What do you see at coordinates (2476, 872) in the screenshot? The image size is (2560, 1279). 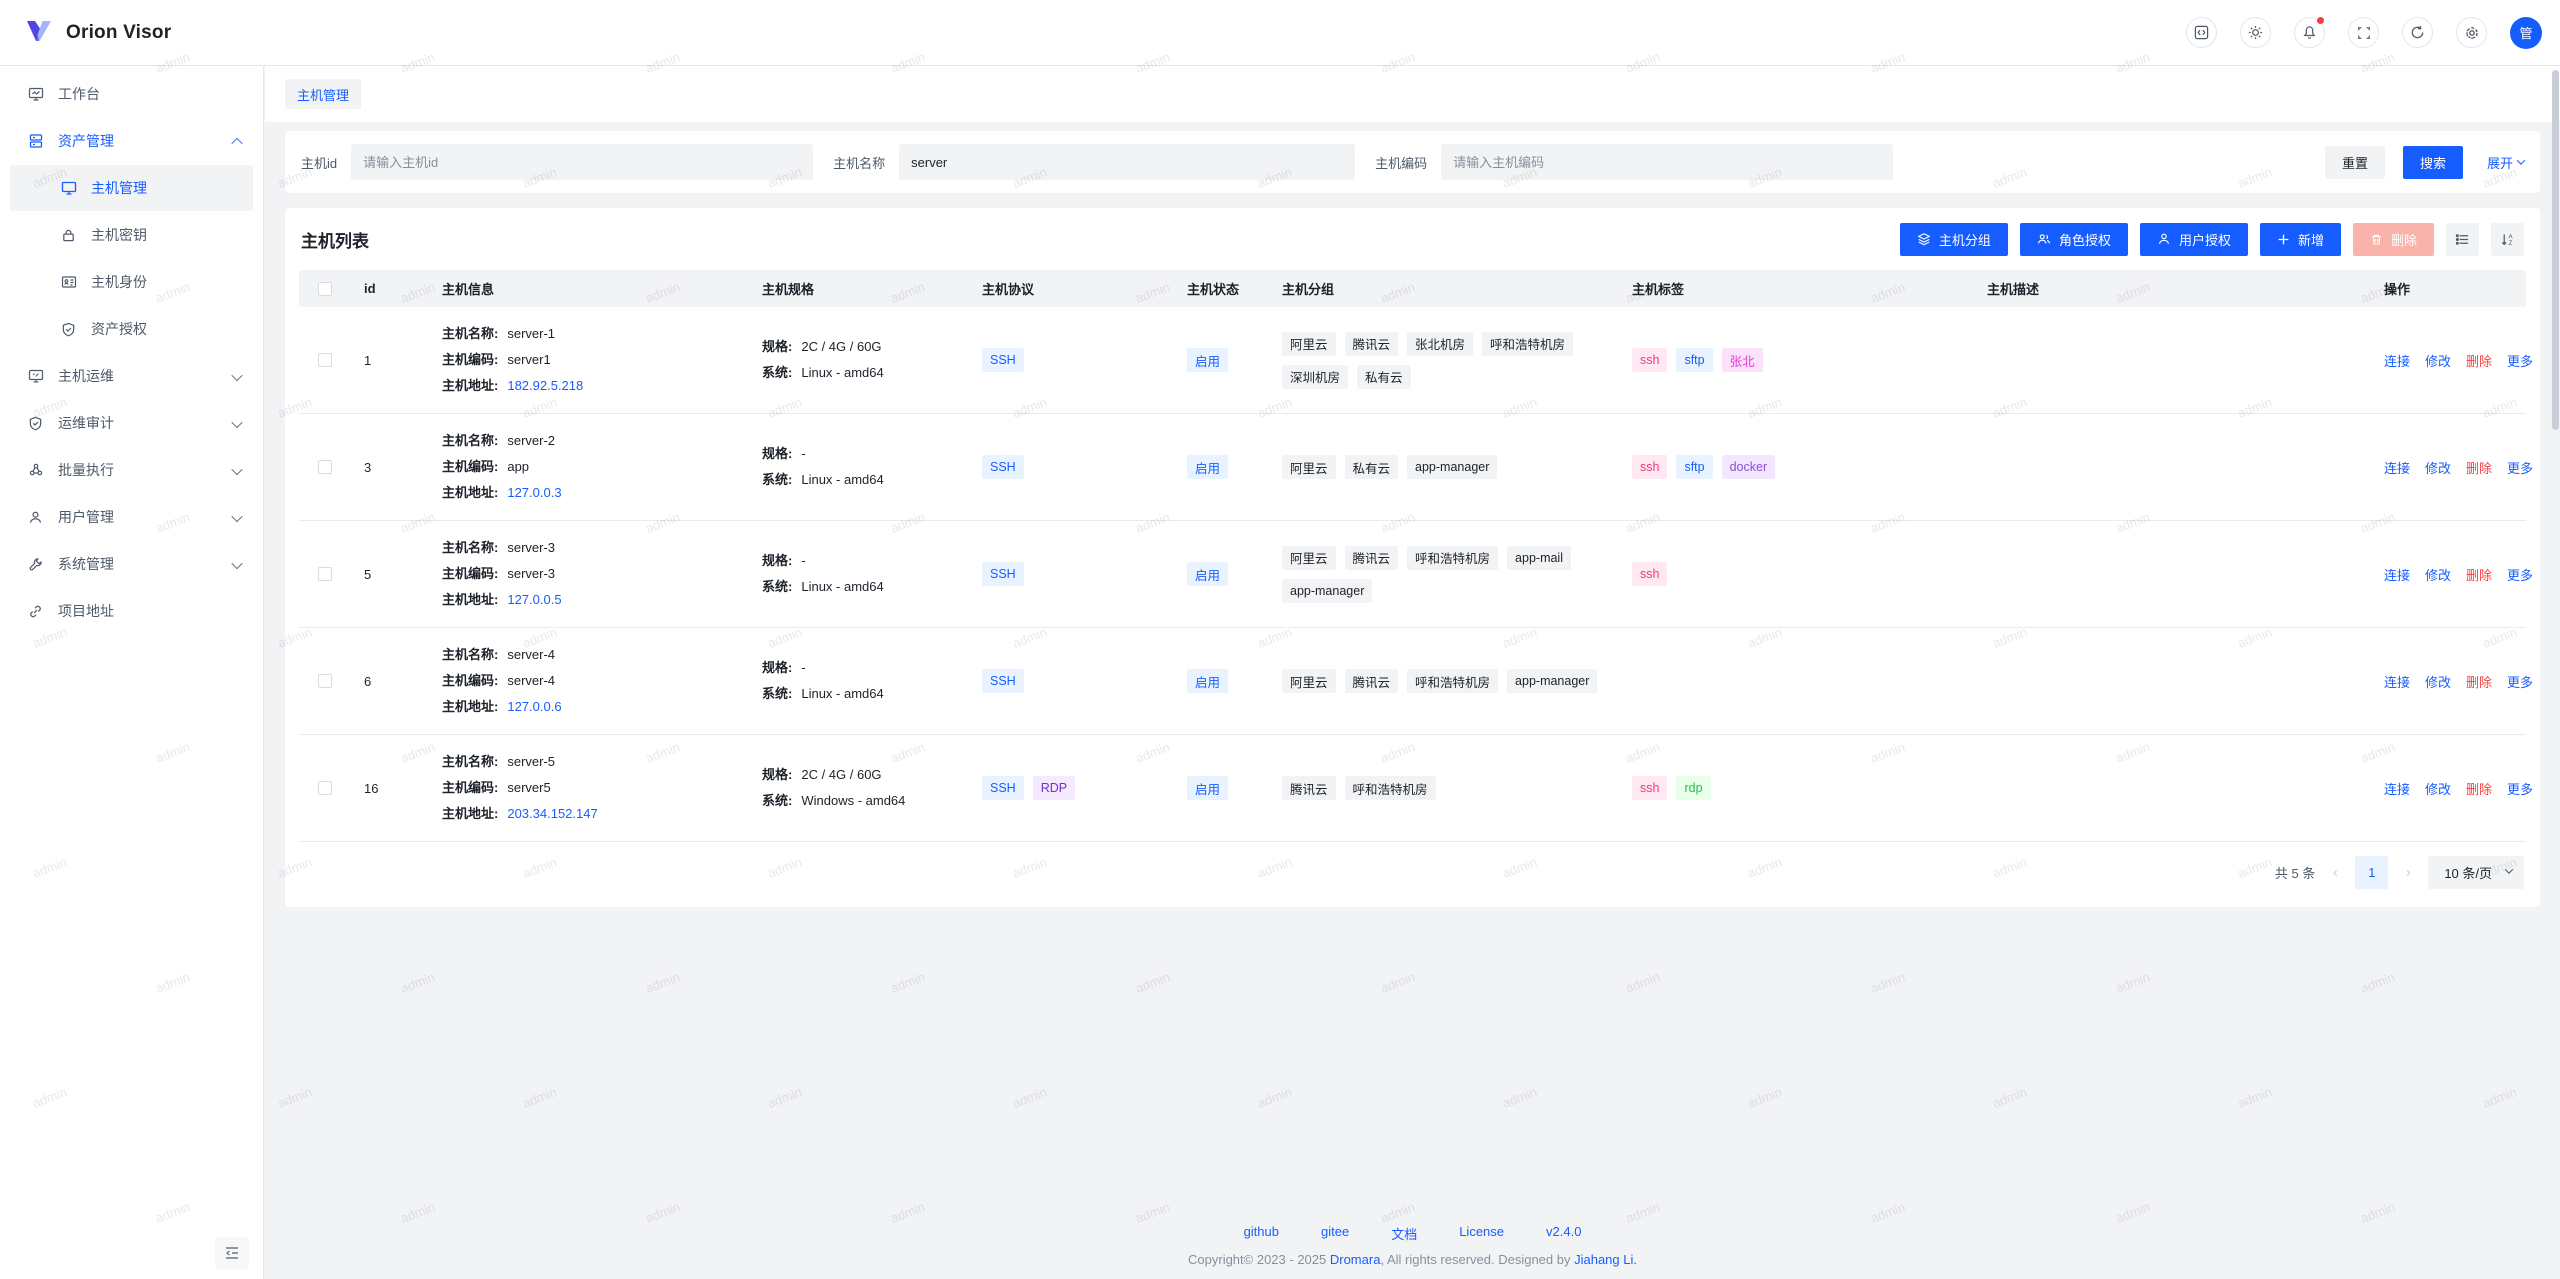 I see `page-size-select: 10 条/页` at bounding box center [2476, 872].